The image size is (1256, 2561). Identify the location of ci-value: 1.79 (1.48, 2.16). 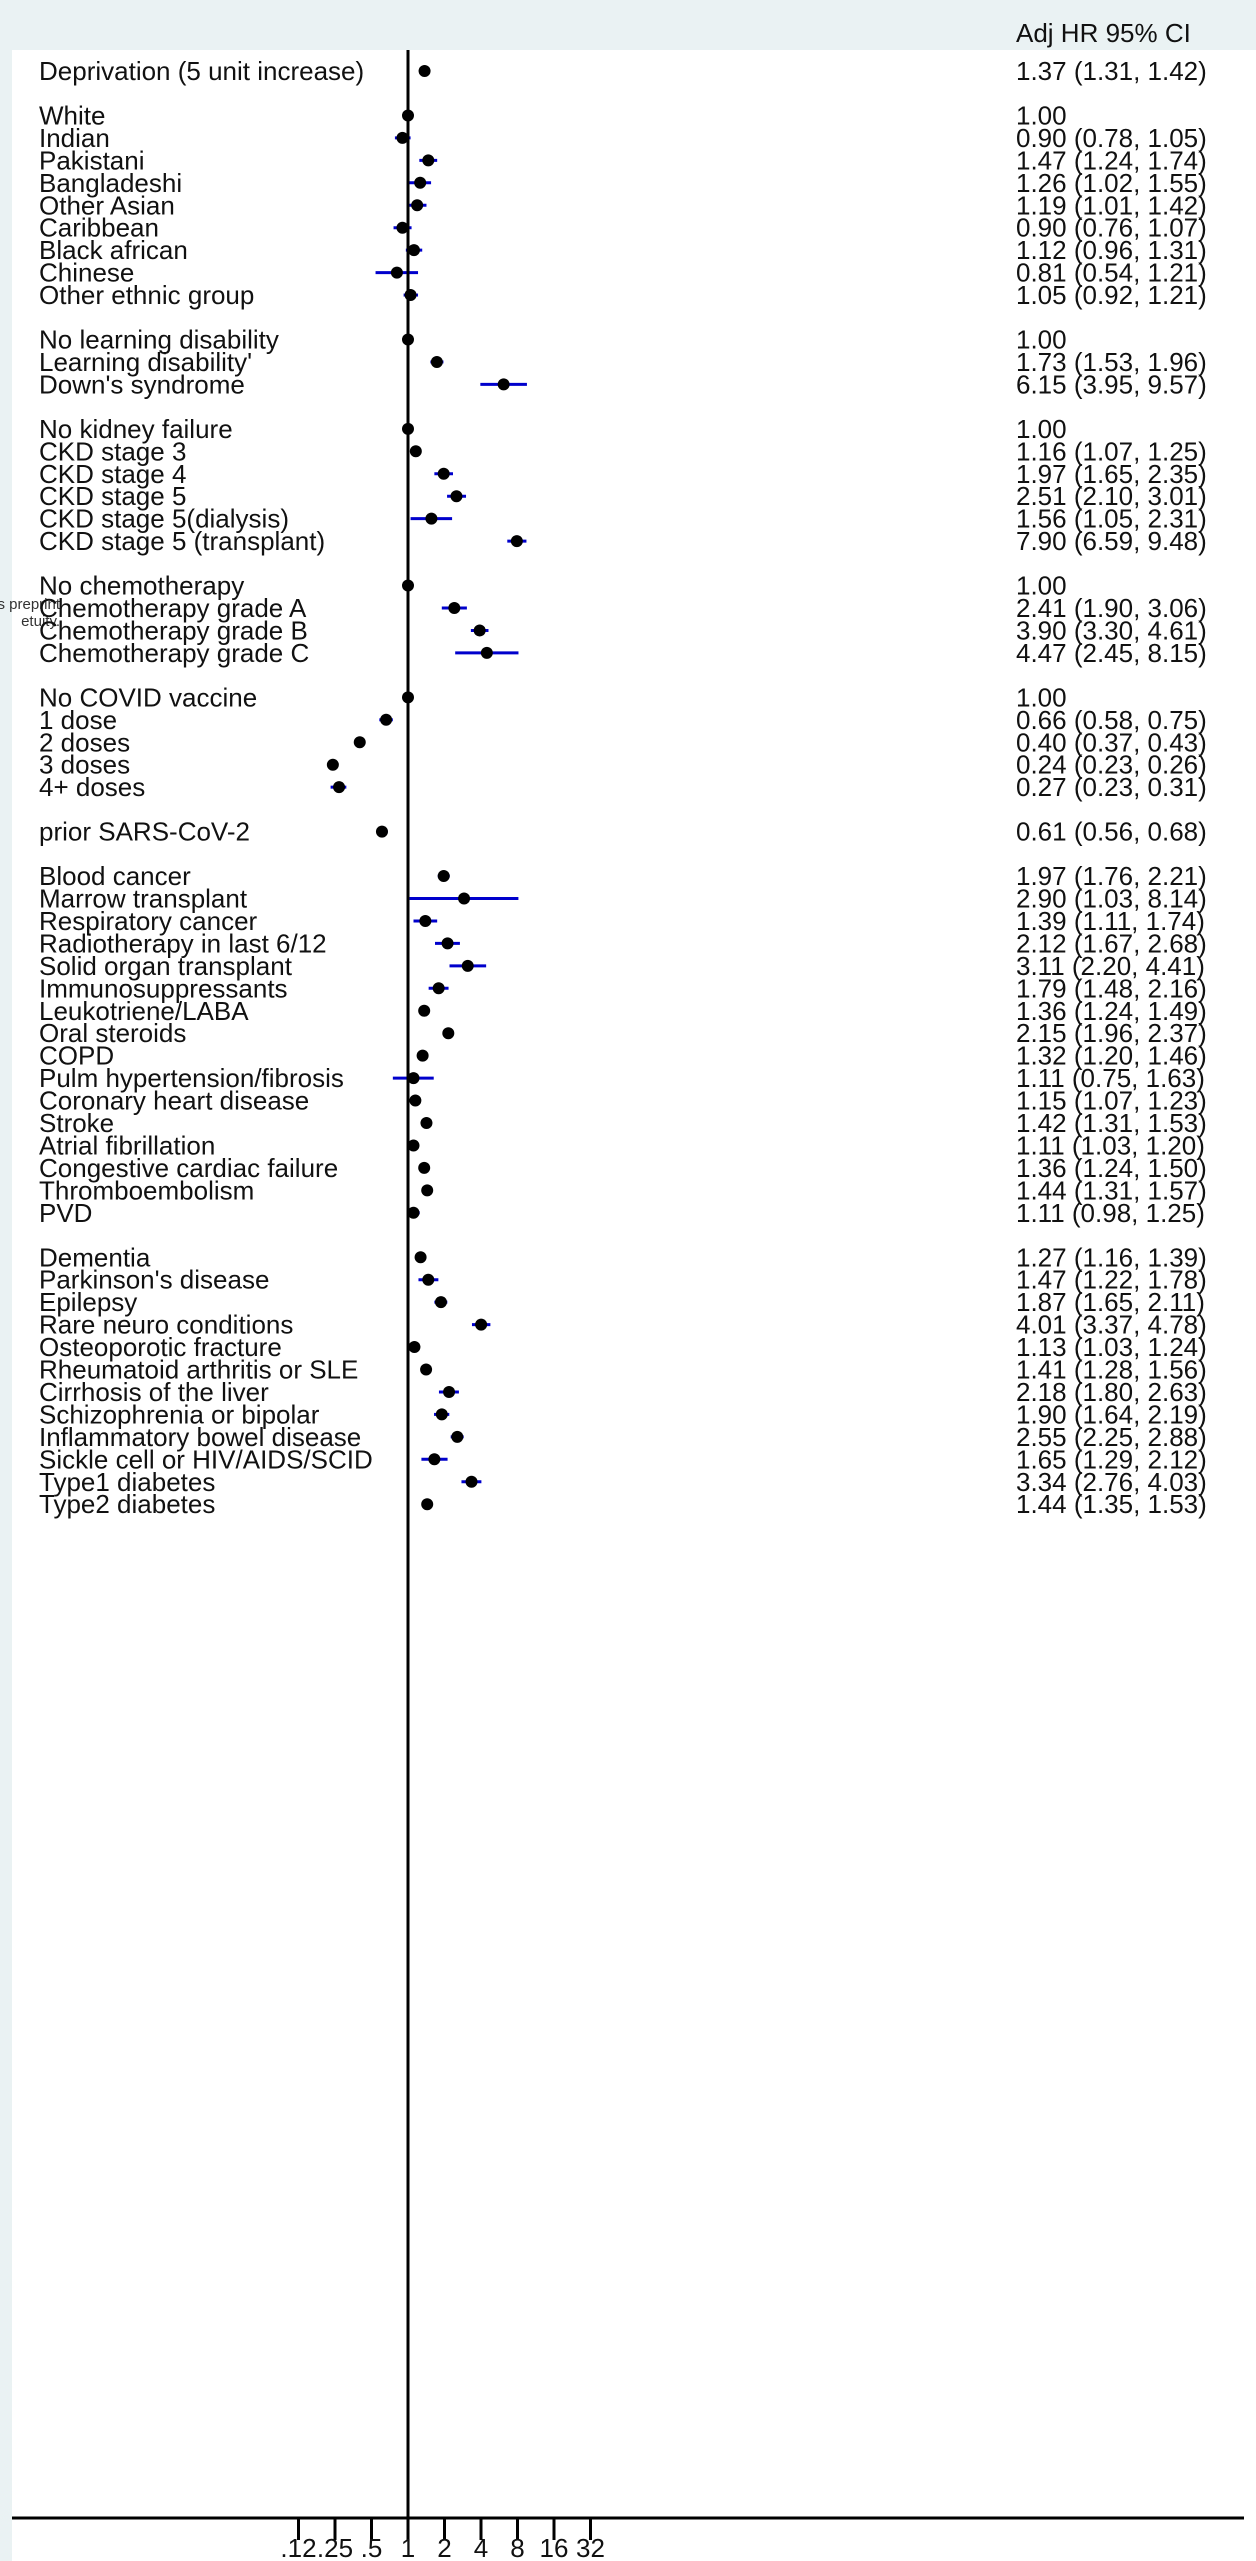
(1111, 988).